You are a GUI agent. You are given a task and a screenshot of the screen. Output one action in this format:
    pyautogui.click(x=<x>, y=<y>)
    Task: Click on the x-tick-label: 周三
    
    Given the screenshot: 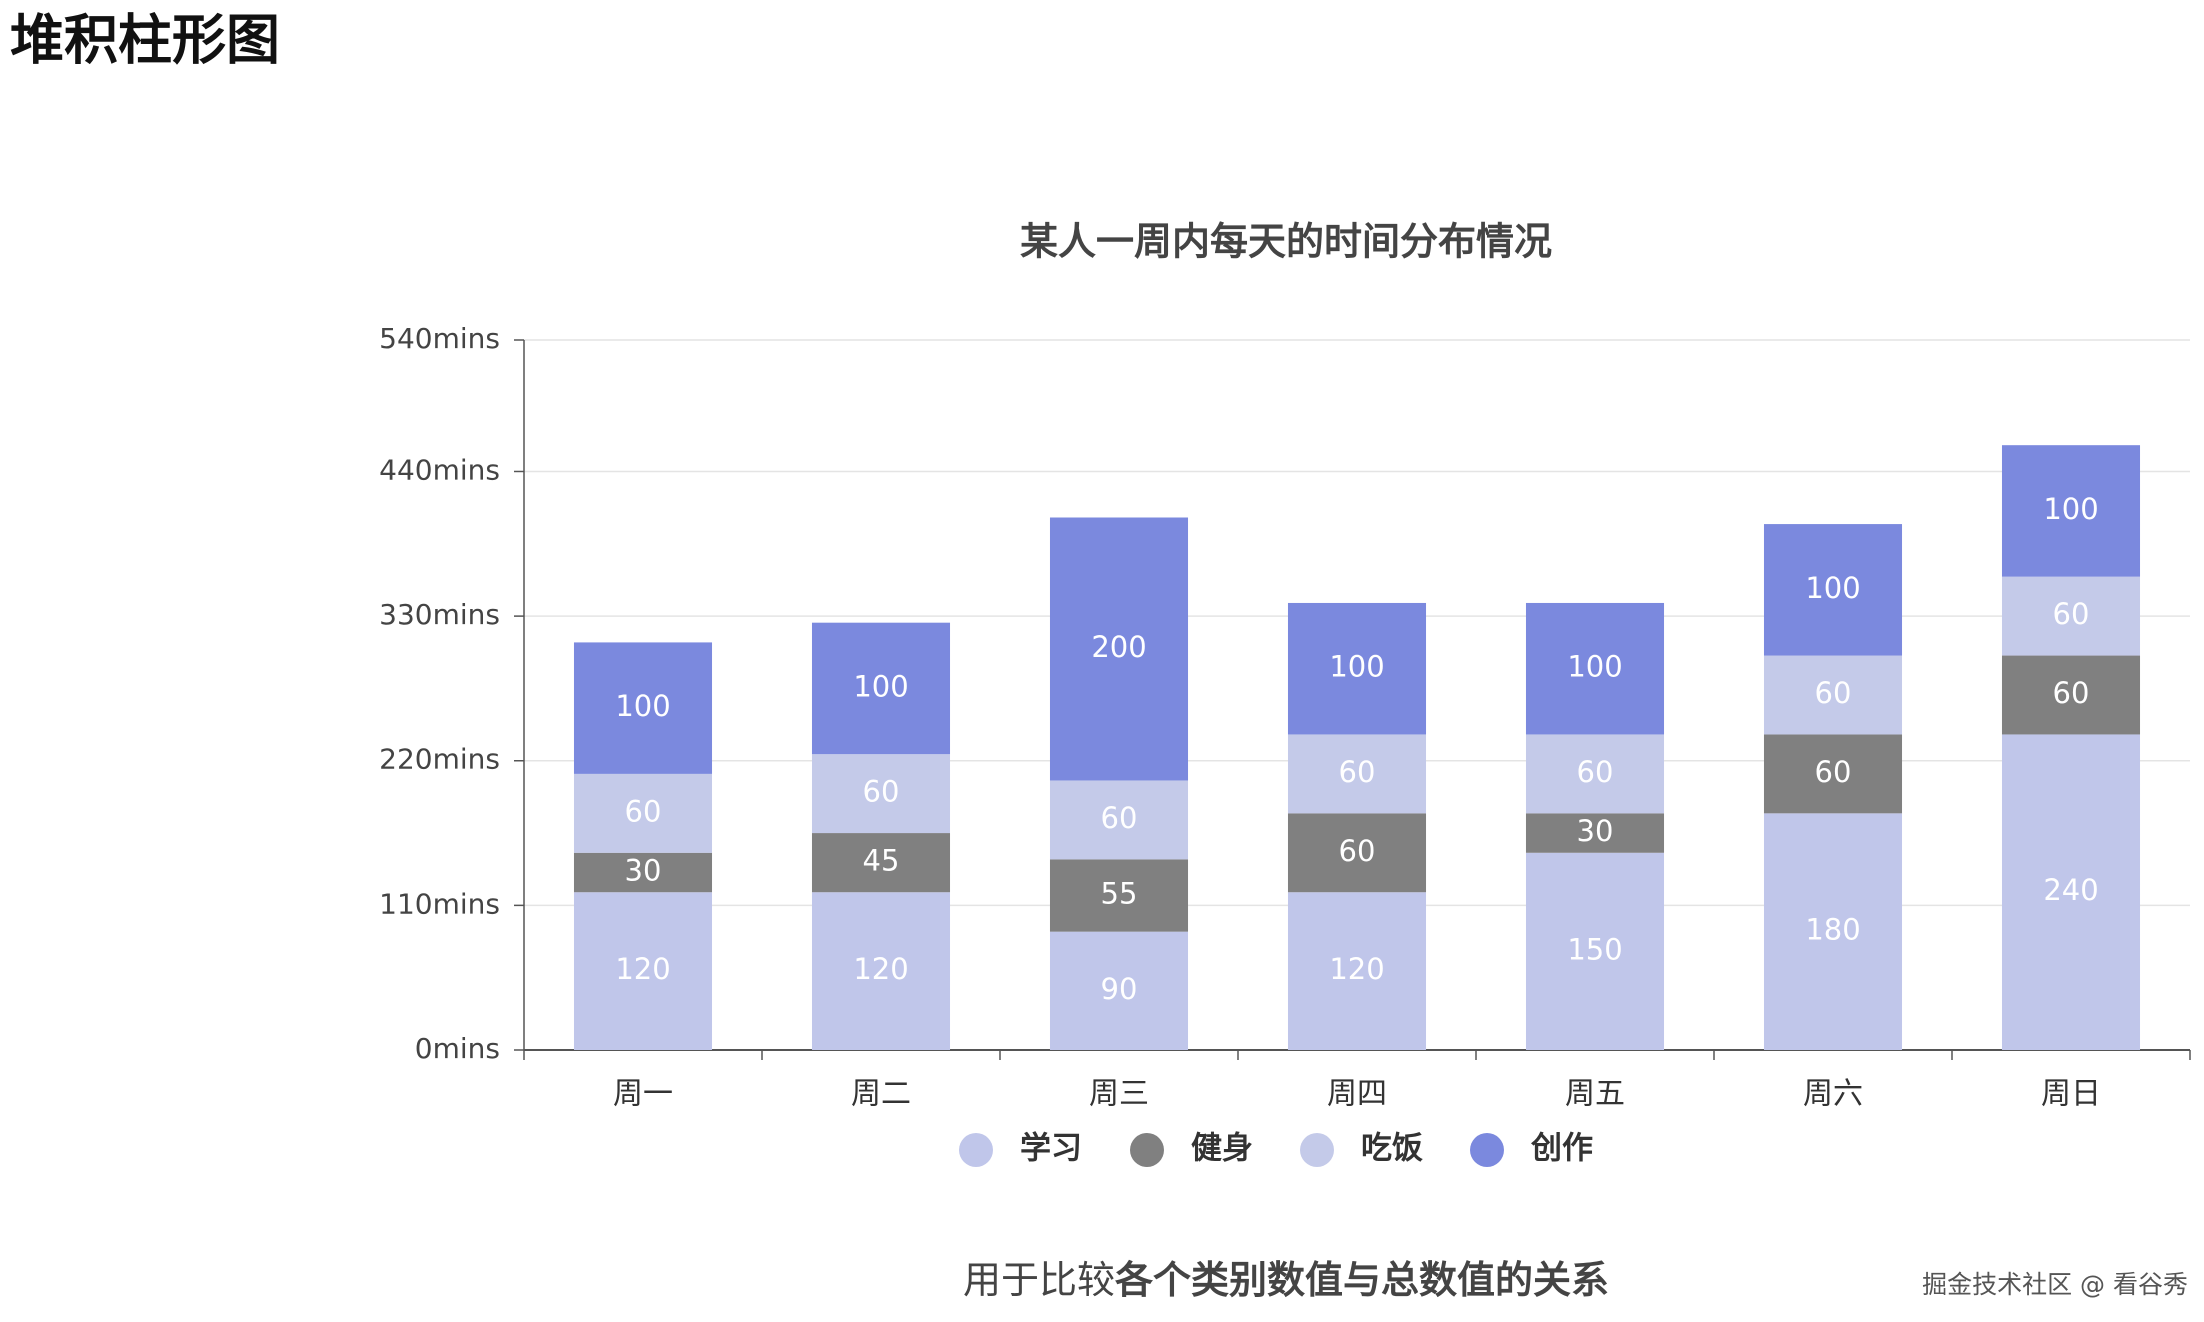 What is the action you would take?
    pyautogui.click(x=1119, y=1094)
    